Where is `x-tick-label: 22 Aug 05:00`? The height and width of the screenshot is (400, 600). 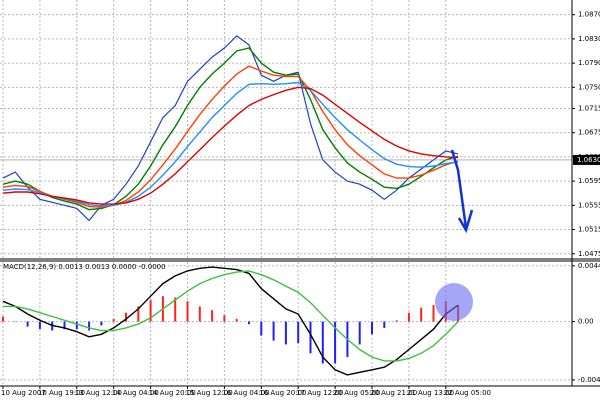 x-tick-label: 22 Aug 05:00 is located at coordinates (467, 393).